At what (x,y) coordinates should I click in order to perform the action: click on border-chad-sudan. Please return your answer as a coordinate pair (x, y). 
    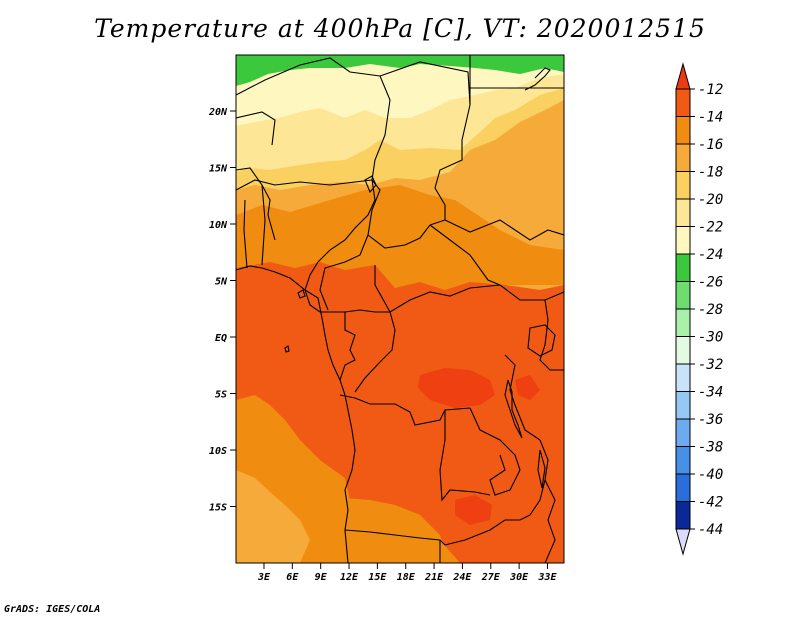
    Looking at the image, I should click on (450, 165).